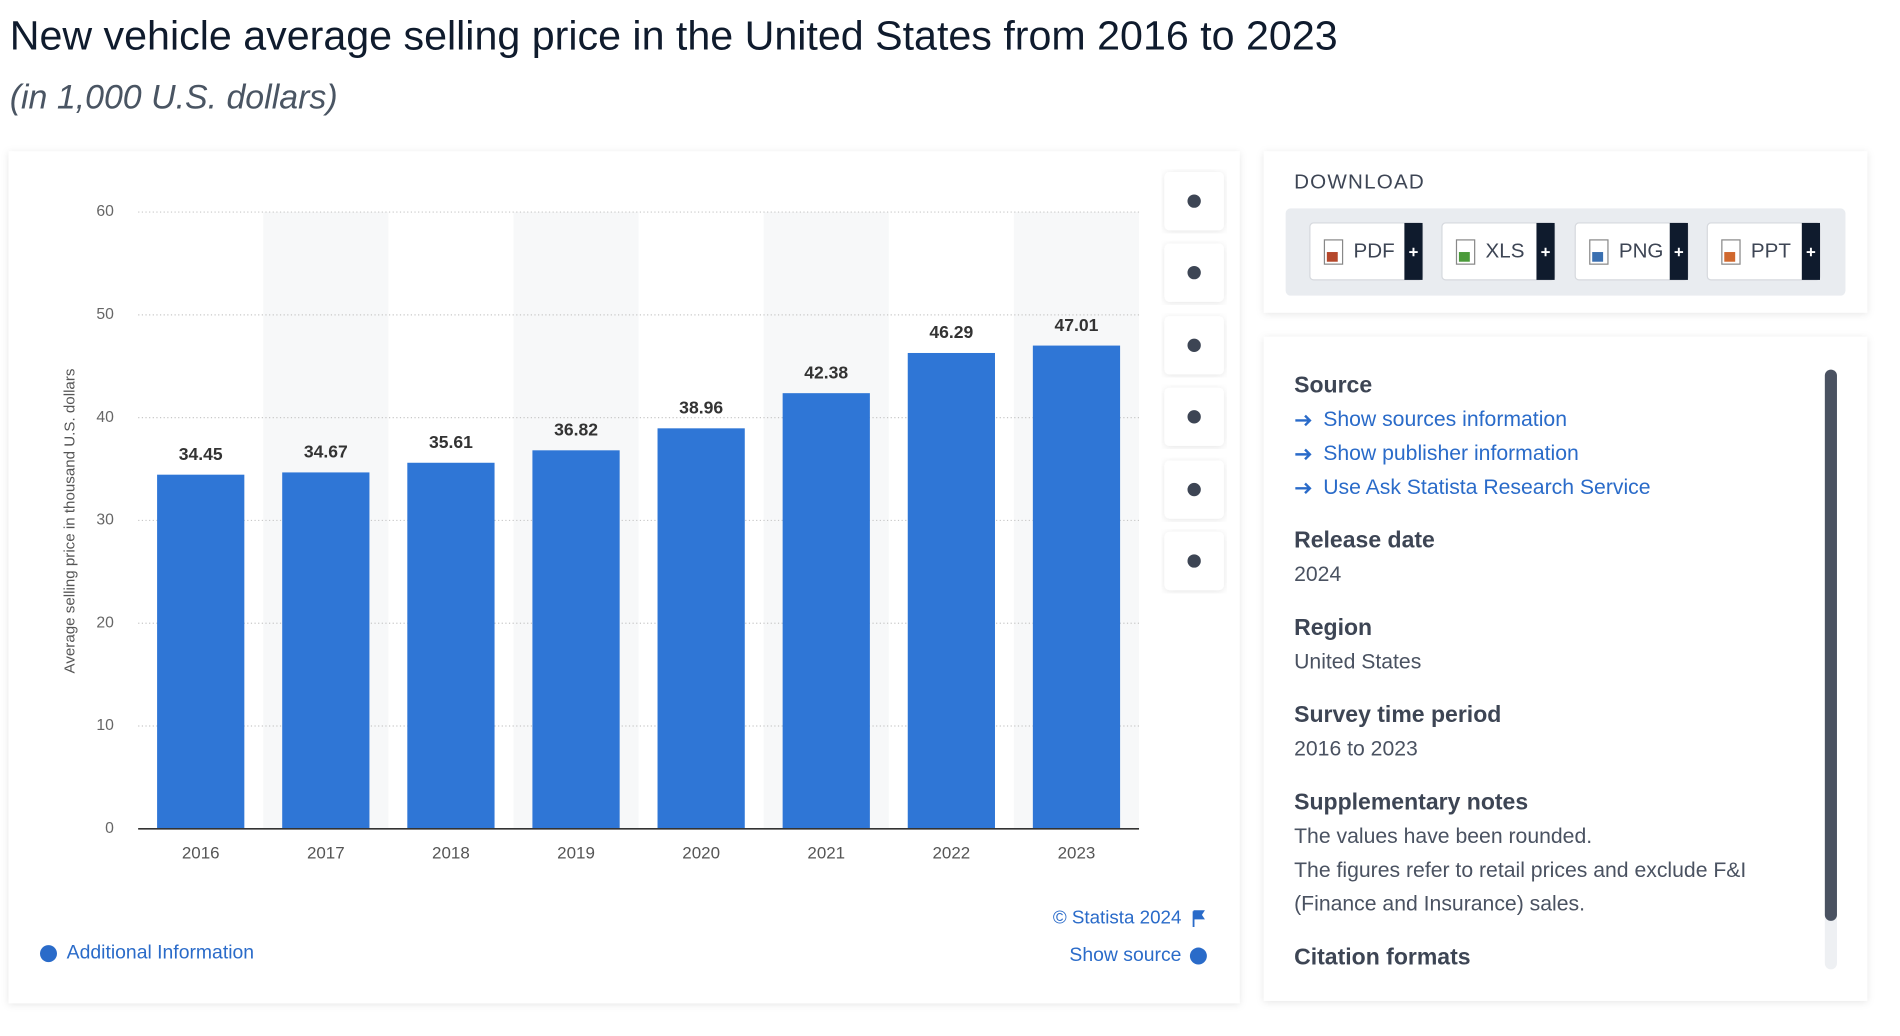 This screenshot has height=1036, width=1900. Describe the element at coordinates (1830, 645) in the screenshot. I see `scroll-thumb` at that location.